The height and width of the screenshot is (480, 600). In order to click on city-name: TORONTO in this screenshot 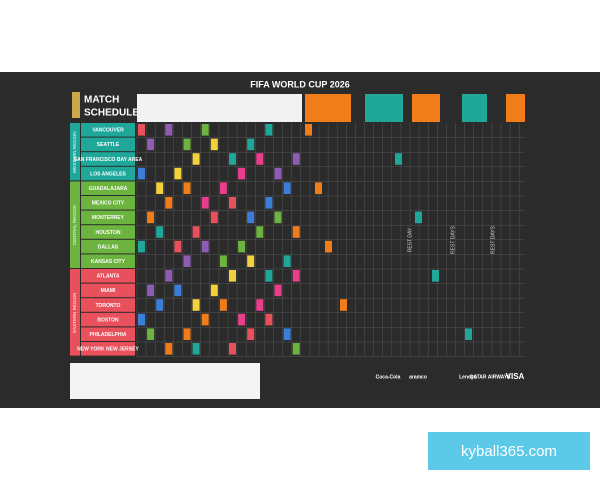, I will do `click(108, 306)`.